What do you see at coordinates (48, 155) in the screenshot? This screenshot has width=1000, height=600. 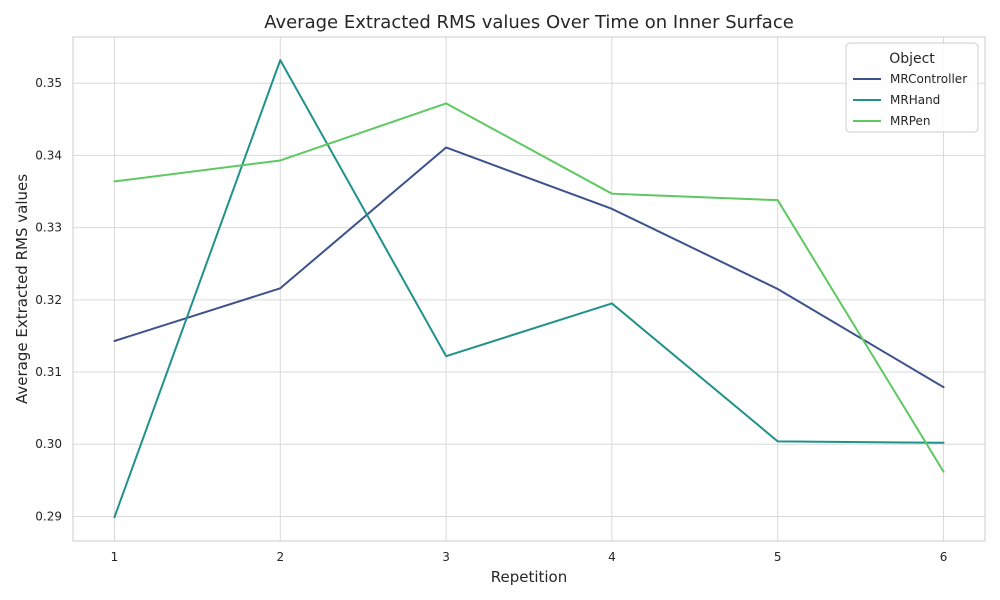 I see `y-tick-label: 0.34` at bounding box center [48, 155].